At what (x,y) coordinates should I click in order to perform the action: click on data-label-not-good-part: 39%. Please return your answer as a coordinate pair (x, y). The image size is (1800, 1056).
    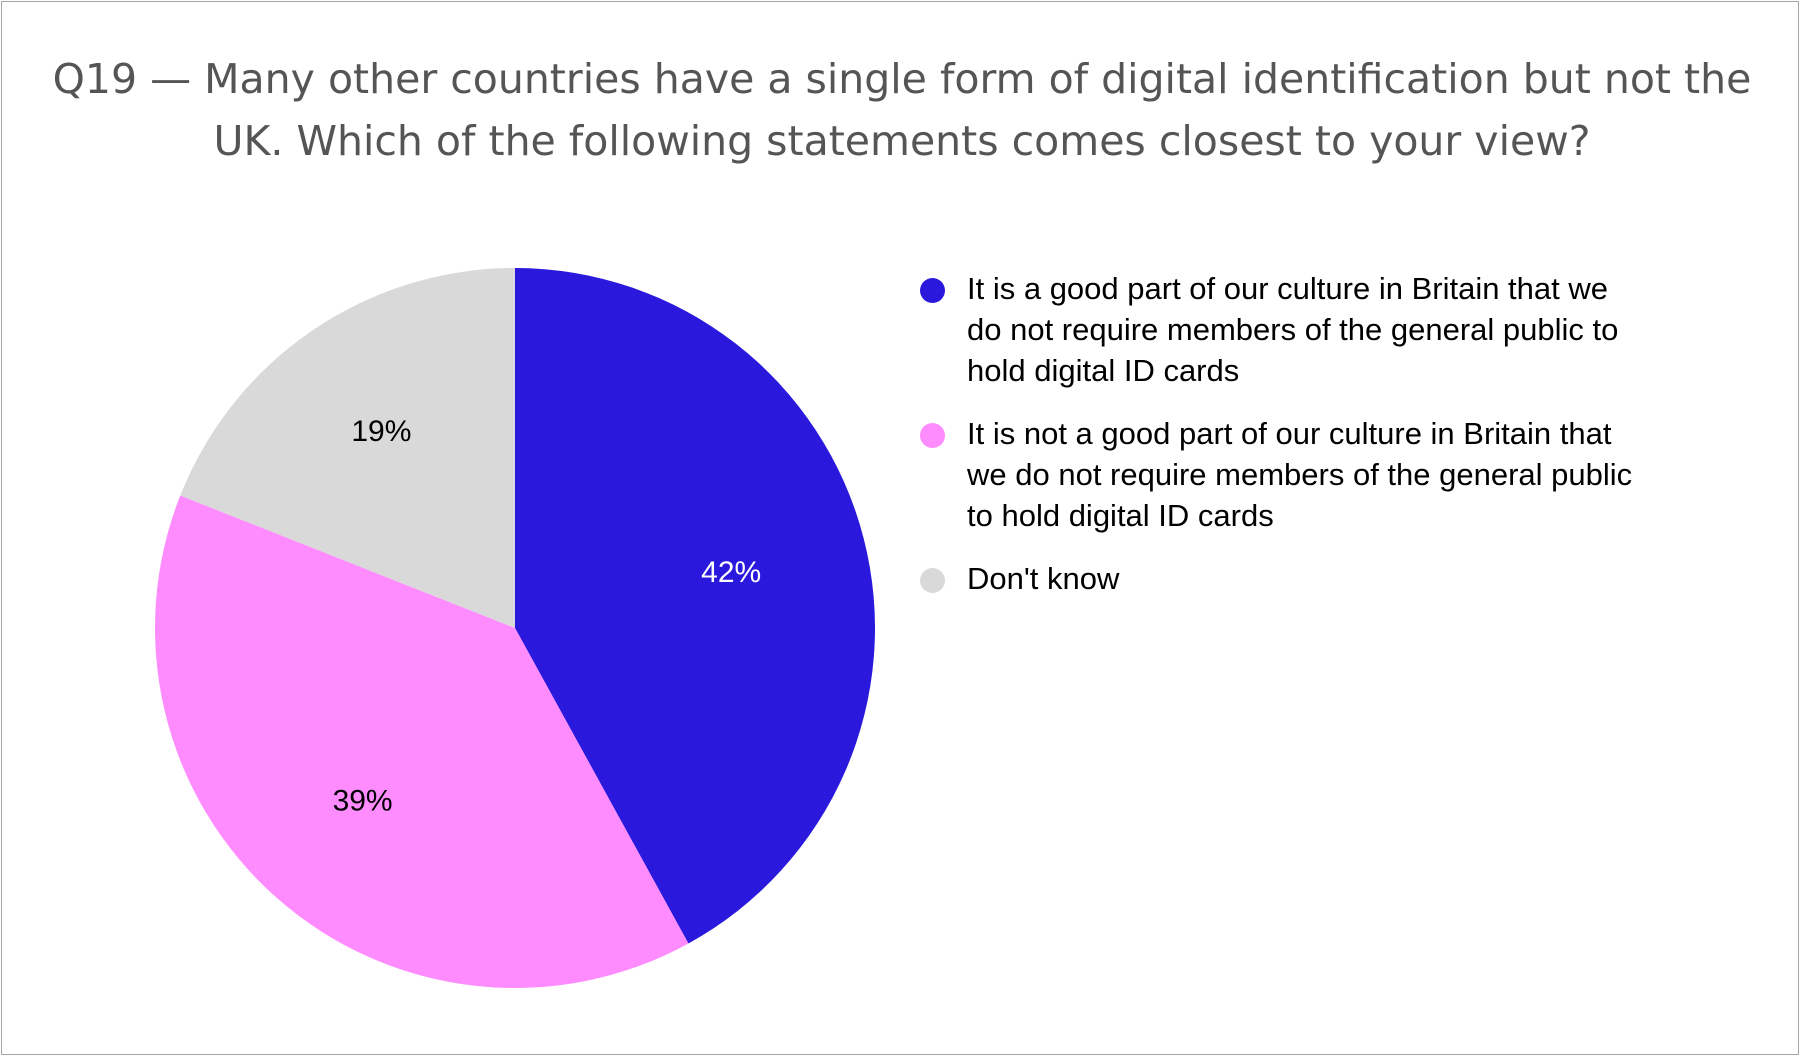
    Looking at the image, I should click on (363, 800).